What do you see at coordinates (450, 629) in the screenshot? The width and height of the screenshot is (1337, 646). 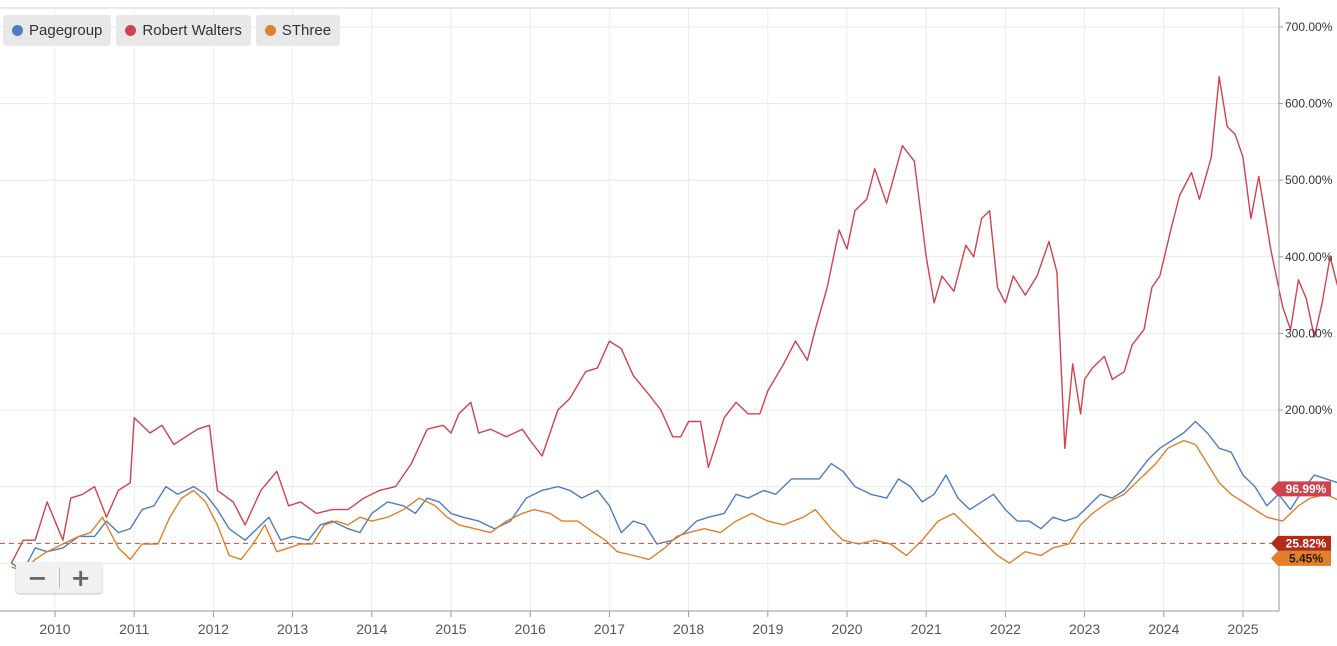 I see `x-tick-label: 2015` at bounding box center [450, 629].